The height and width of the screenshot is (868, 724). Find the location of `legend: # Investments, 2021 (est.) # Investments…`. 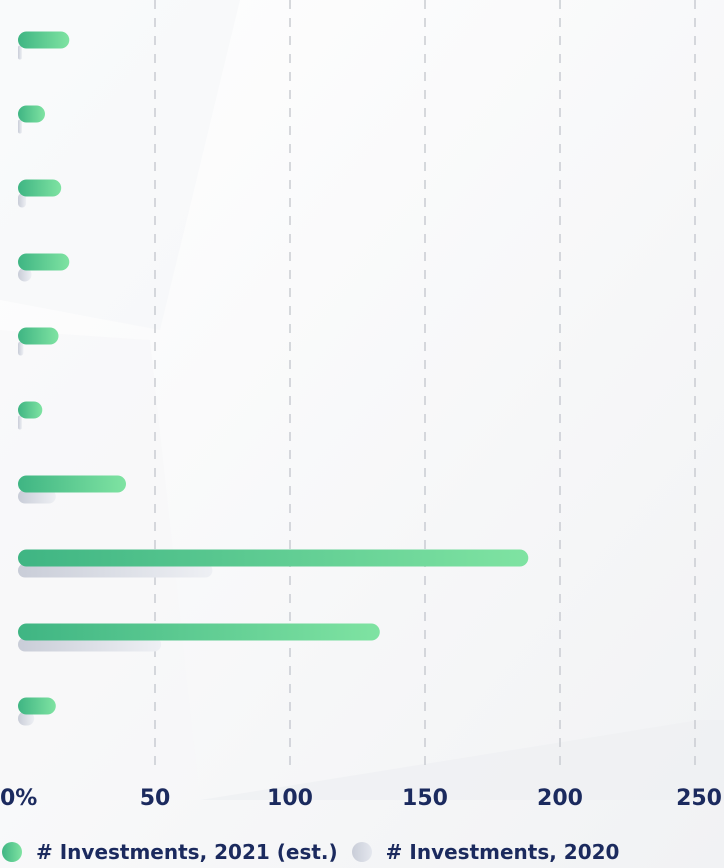

legend: # Investments, 2021 (est.) # Investments… is located at coordinates (362, 852).